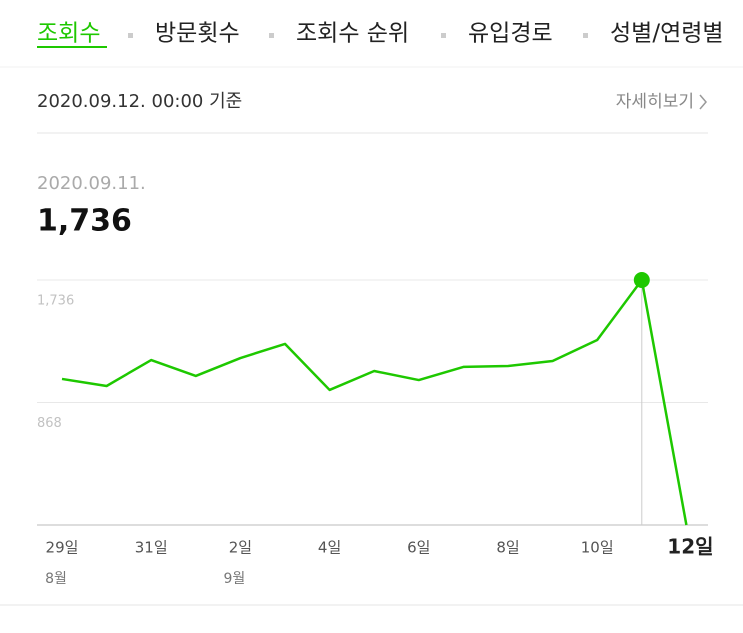 The width and height of the screenshot is (743, 633). Describe the element at coordinates (55, 301) in the screenshot. I see `y-tick-label: 1,736` at that location.